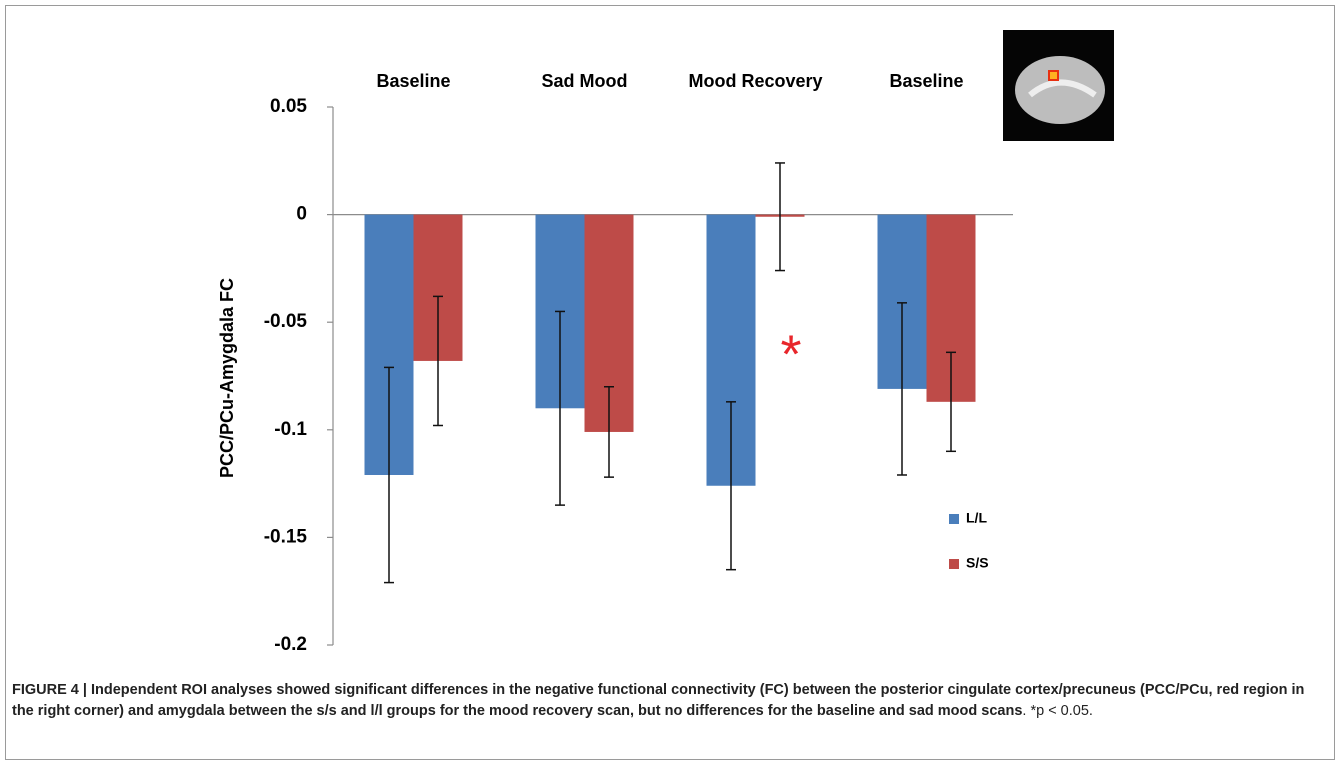  I want to click on y-tick-label: 0.05, so click(288, 106).